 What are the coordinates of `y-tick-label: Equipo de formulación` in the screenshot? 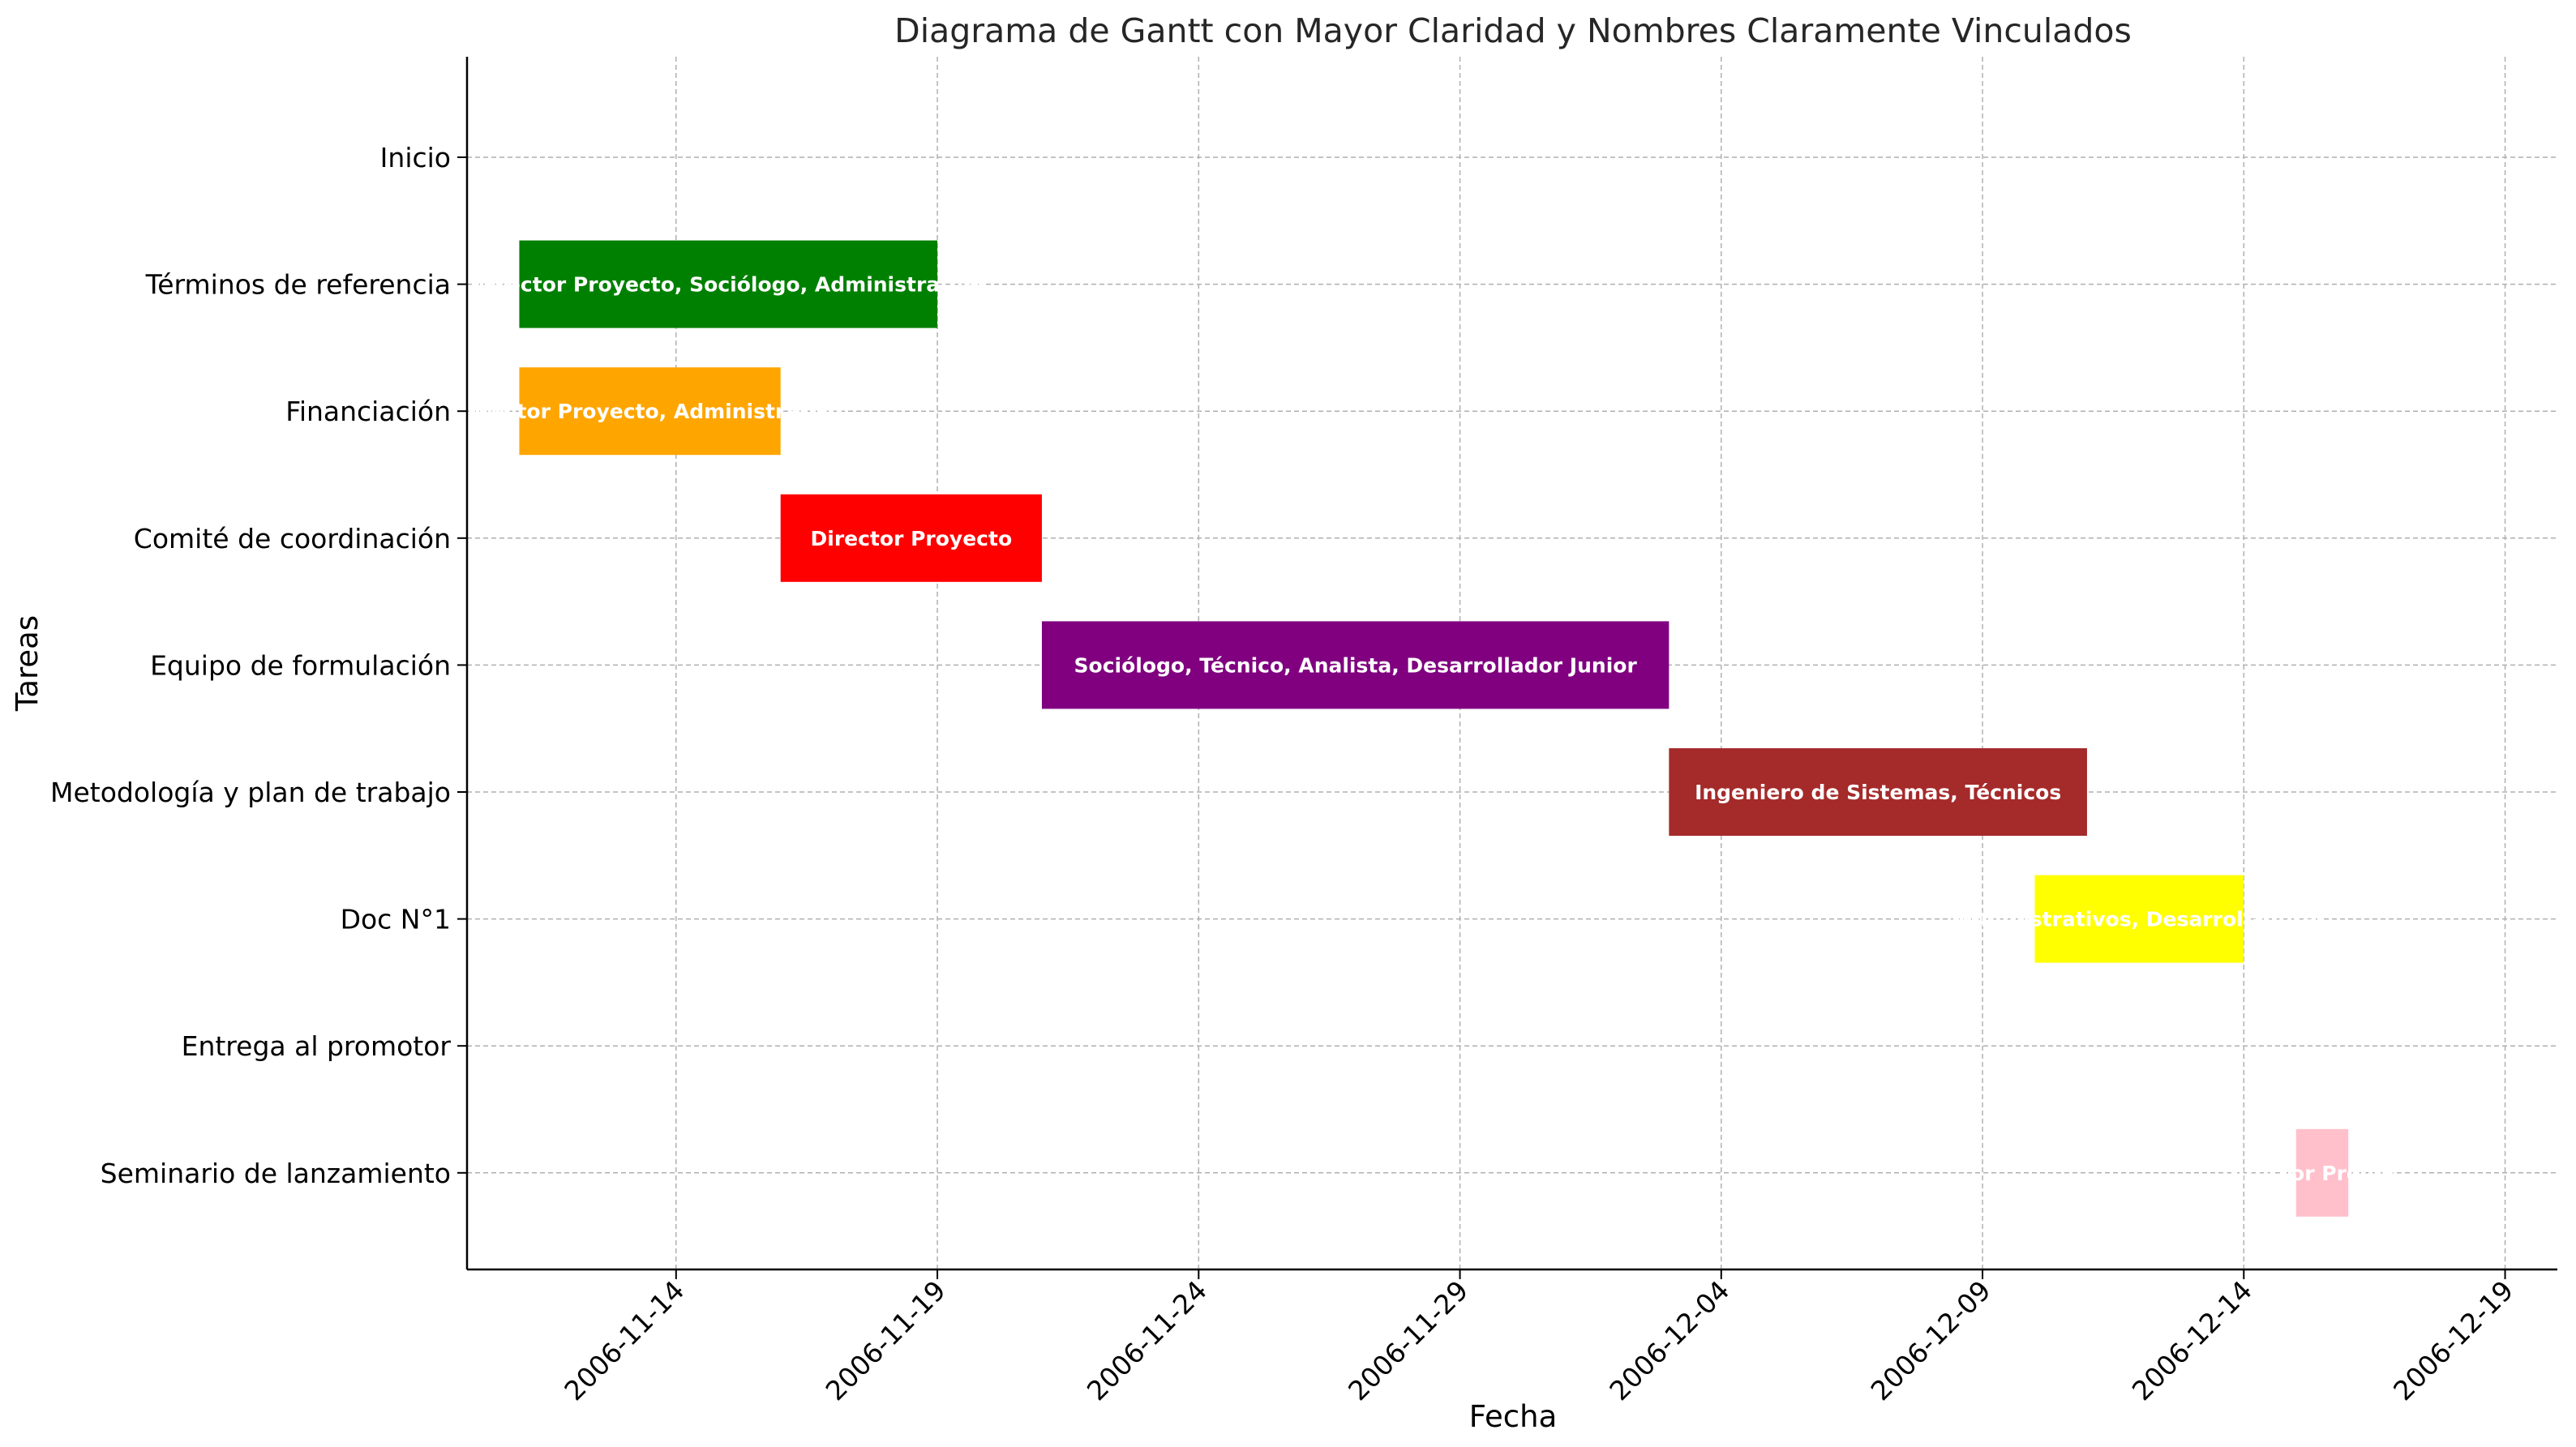 It's located at (300, 665).